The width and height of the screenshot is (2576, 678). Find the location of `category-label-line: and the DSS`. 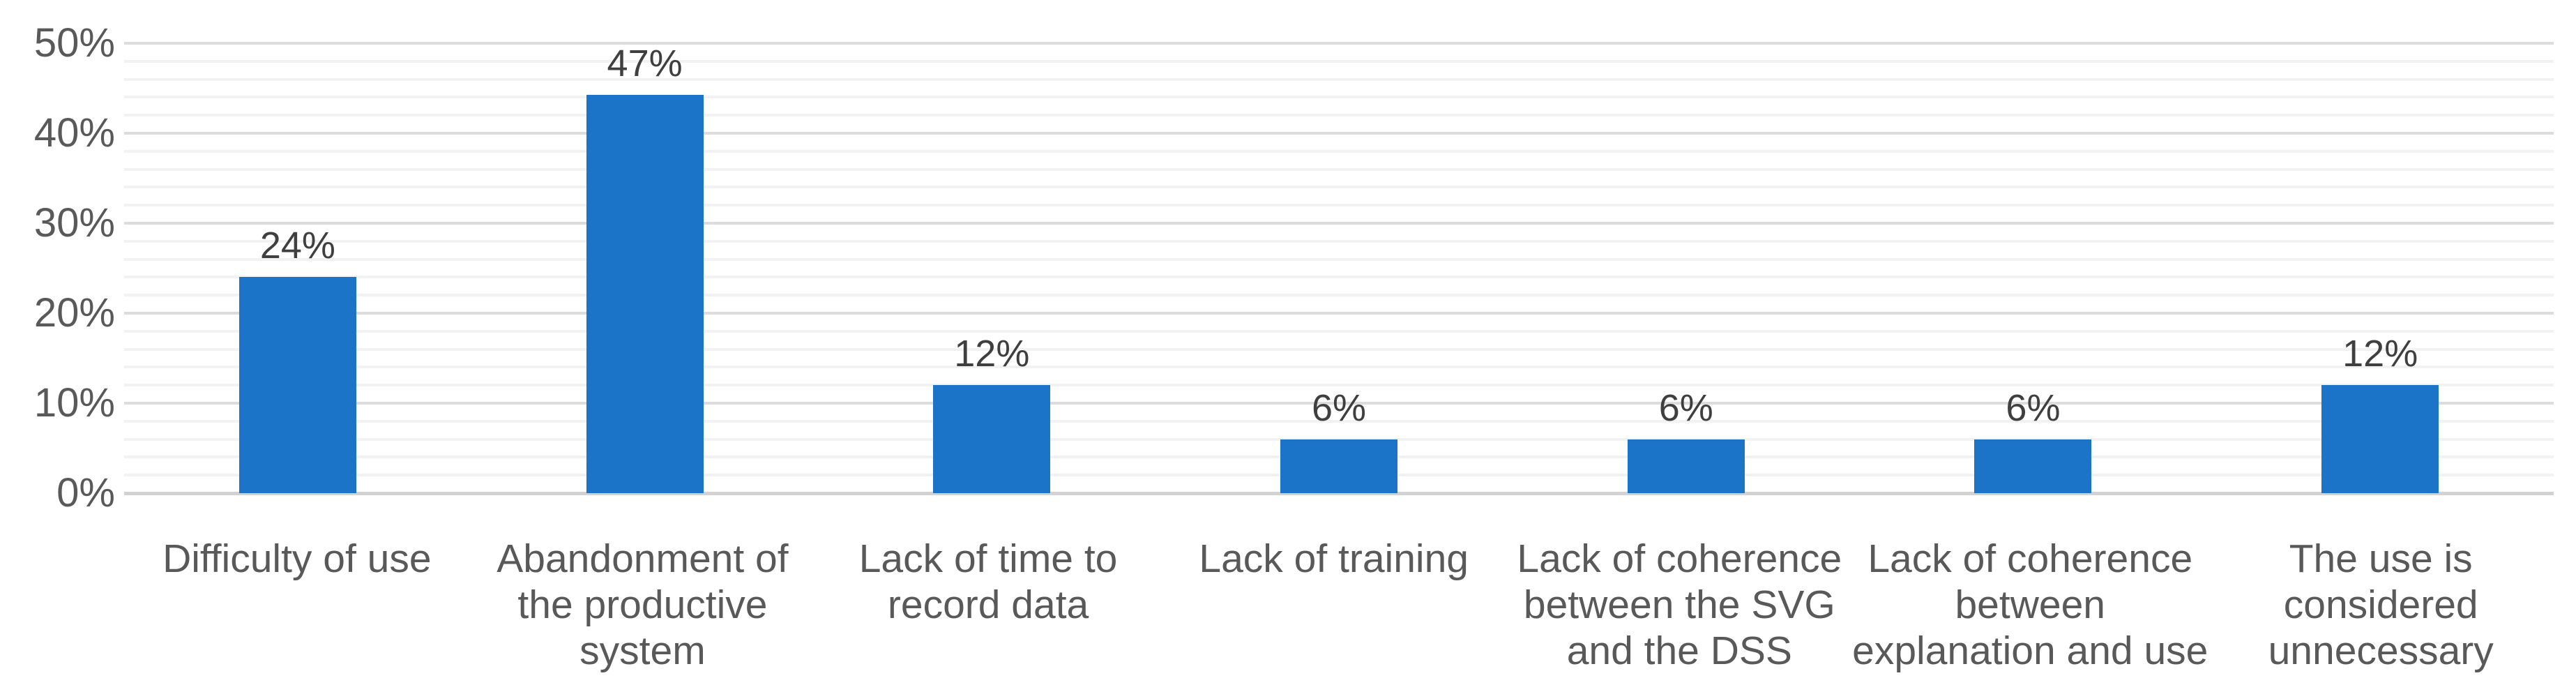

category-label-line: and the DSS is located at coordinates (1679, 650).